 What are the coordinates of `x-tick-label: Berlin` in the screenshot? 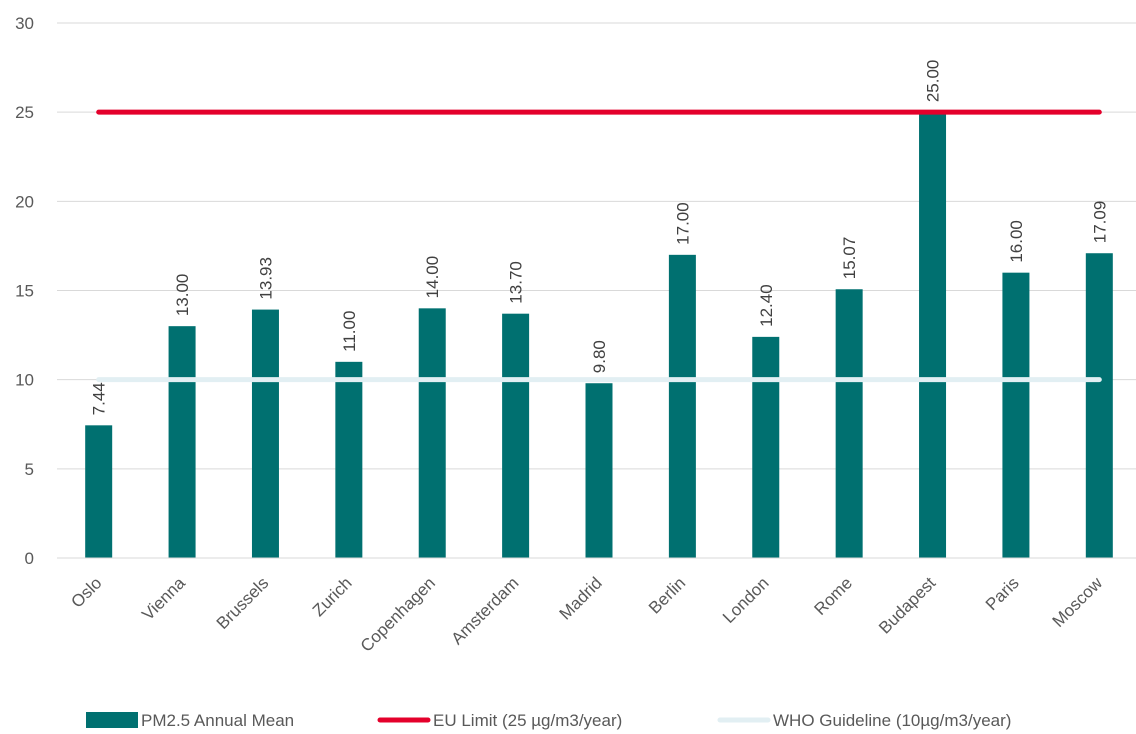 It's located at (667, 595).